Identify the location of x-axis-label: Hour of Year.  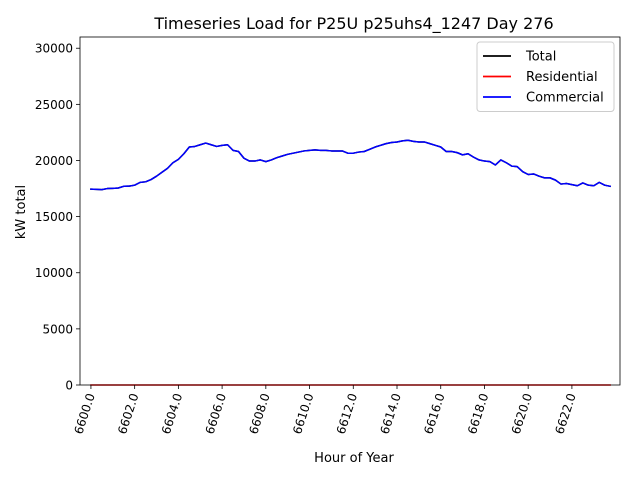
(354, 458).